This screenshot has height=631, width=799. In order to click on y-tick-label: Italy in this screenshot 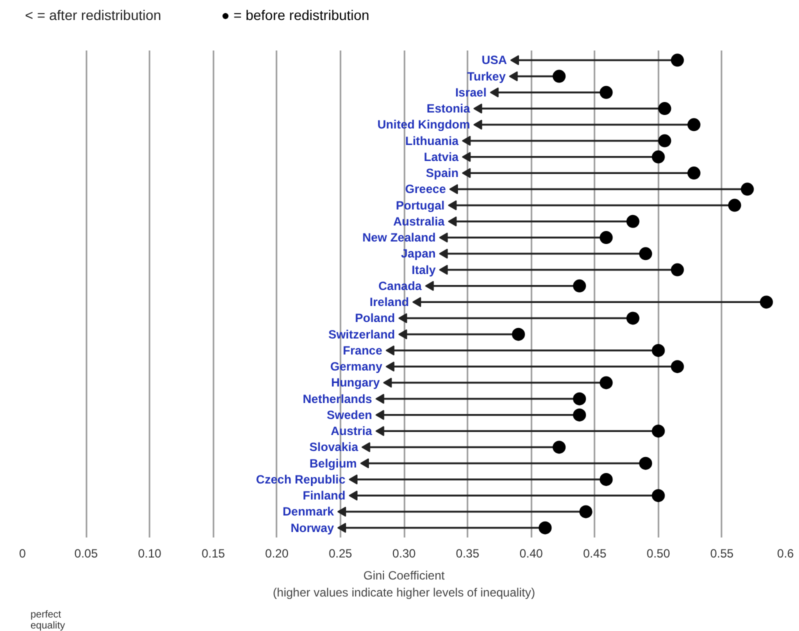, I will do `click(424, 269)`.